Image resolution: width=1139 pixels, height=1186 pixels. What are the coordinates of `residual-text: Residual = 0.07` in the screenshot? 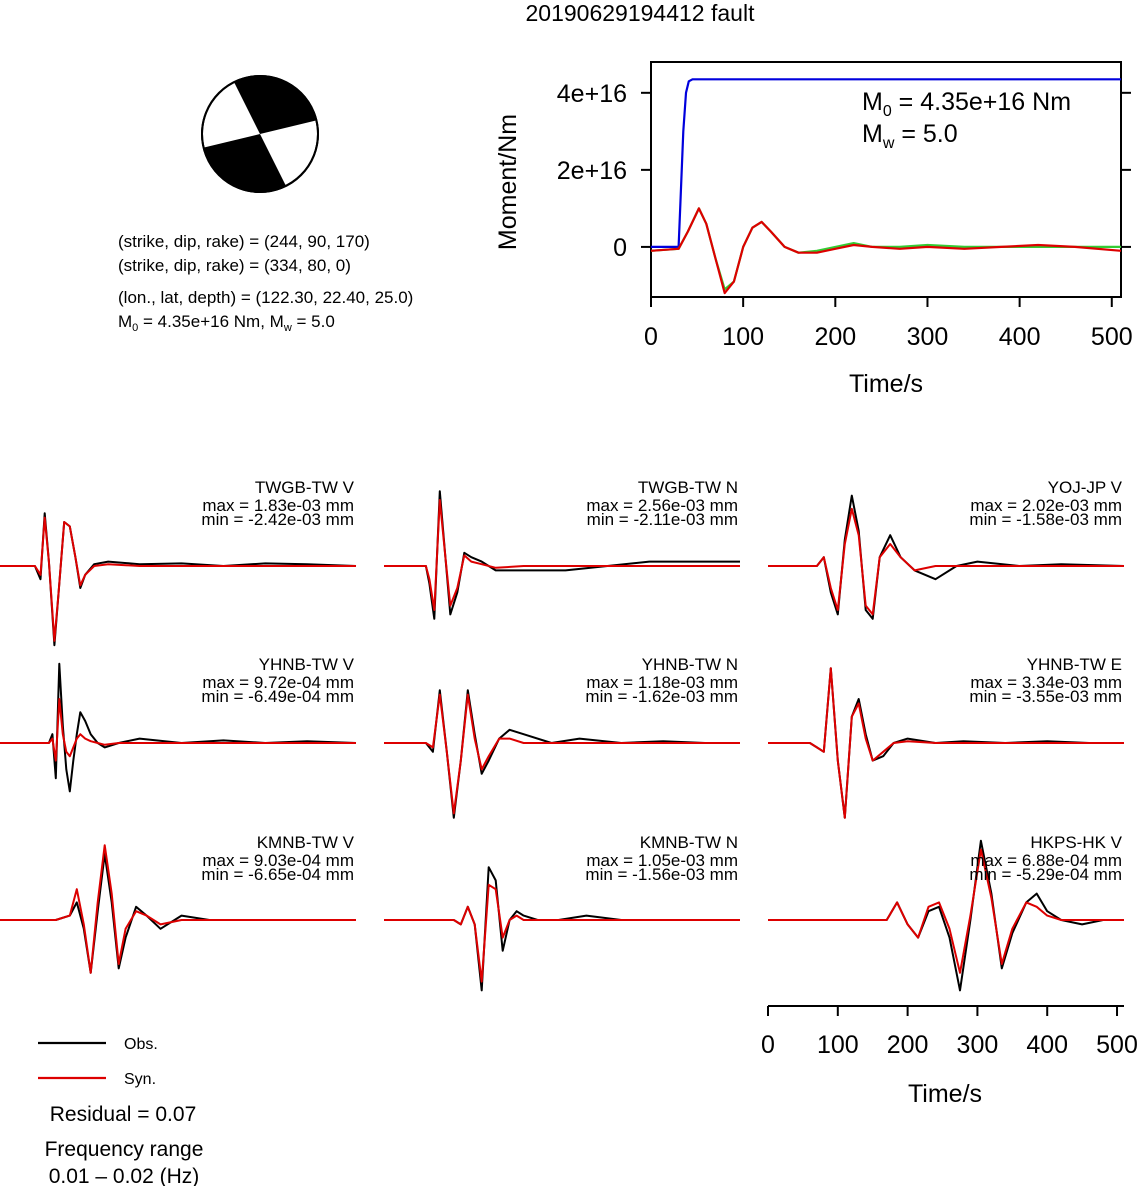 It's located at (123, 1114).